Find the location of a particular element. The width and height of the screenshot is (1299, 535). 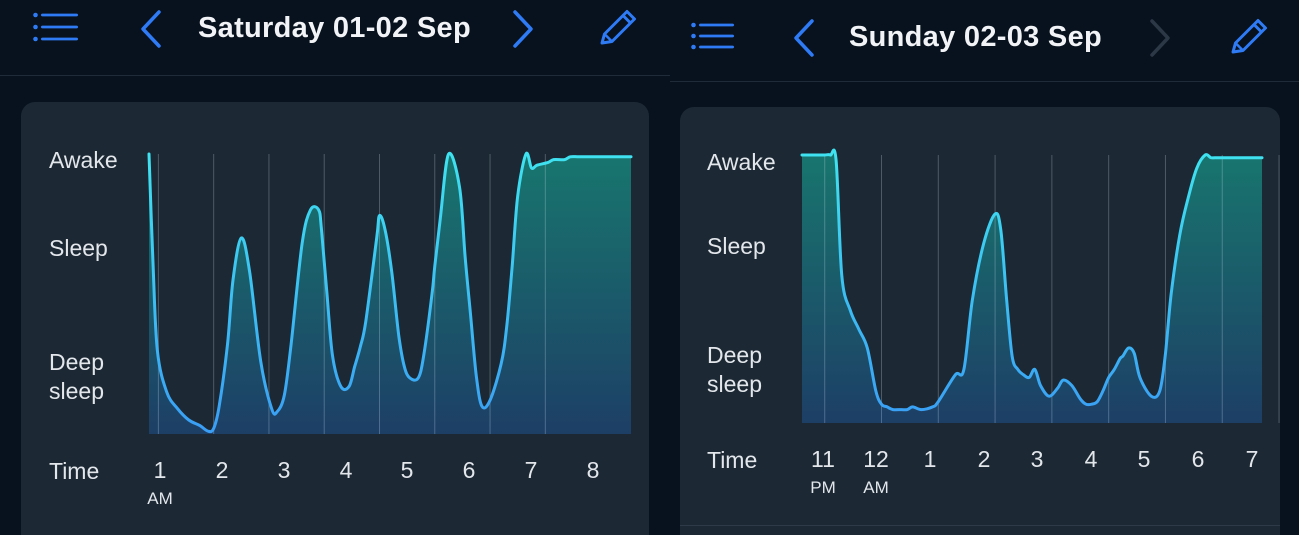

x-tick-label: 8 is located at coordinates (593, 470).